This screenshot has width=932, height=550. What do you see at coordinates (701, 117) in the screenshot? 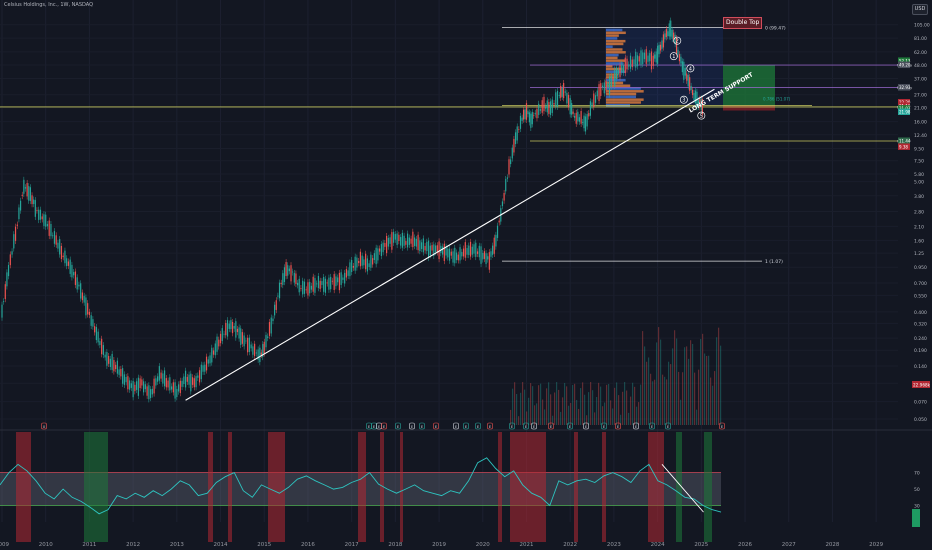
I see `wave-label: 5` at bounding box center [701, 117].